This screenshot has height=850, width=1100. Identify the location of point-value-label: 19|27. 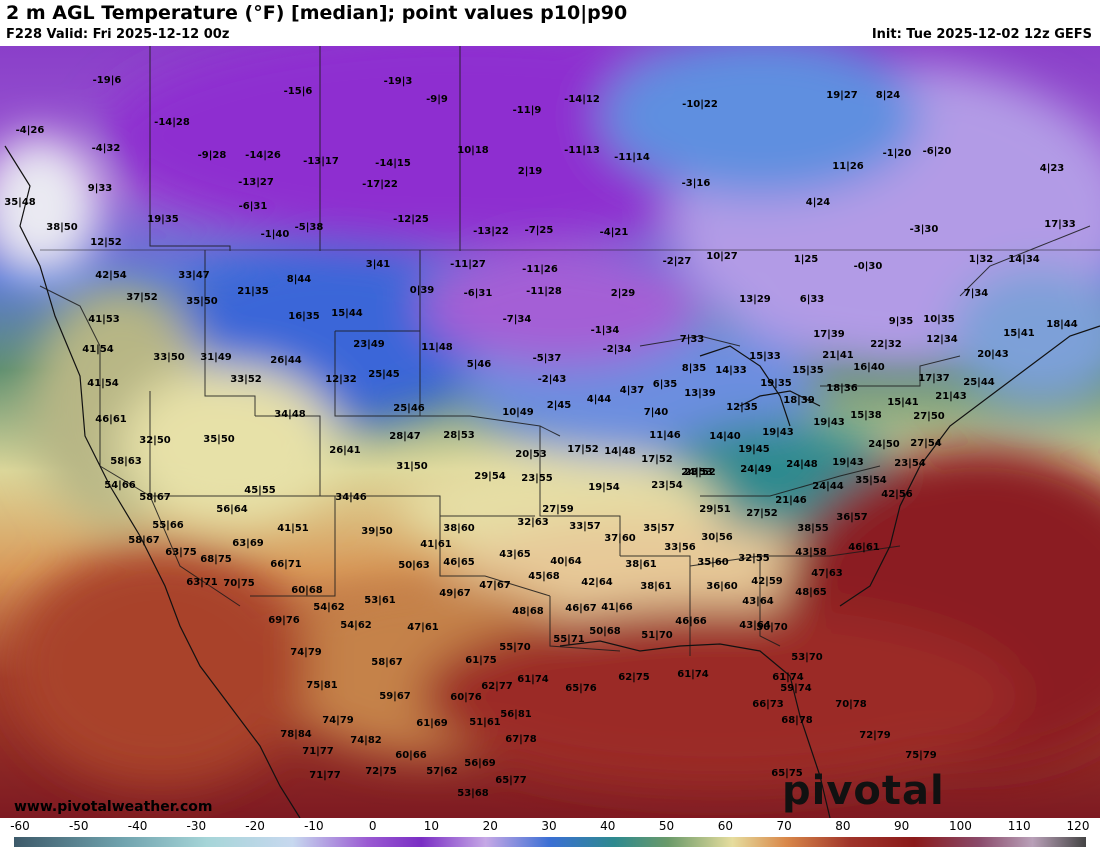
(842, 95).